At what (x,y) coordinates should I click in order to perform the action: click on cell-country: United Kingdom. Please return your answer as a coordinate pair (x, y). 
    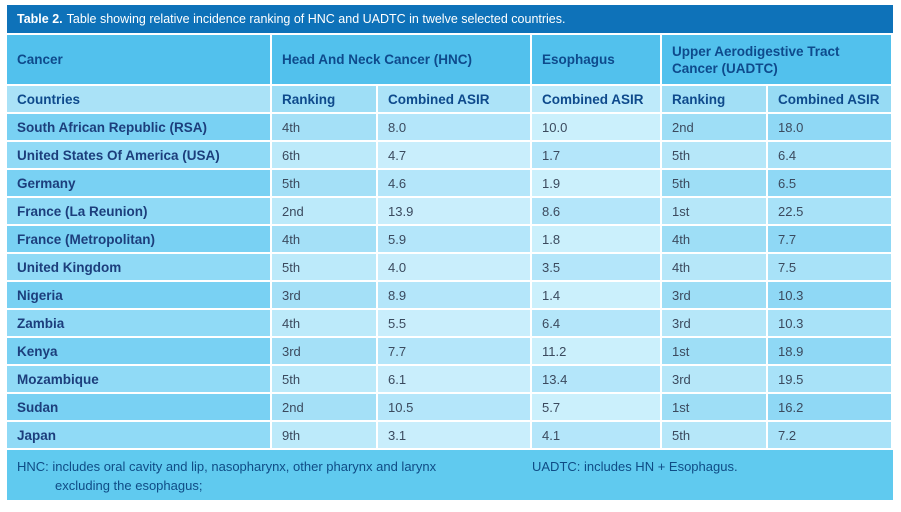
    Looking at the image, I should click on (138, 267).